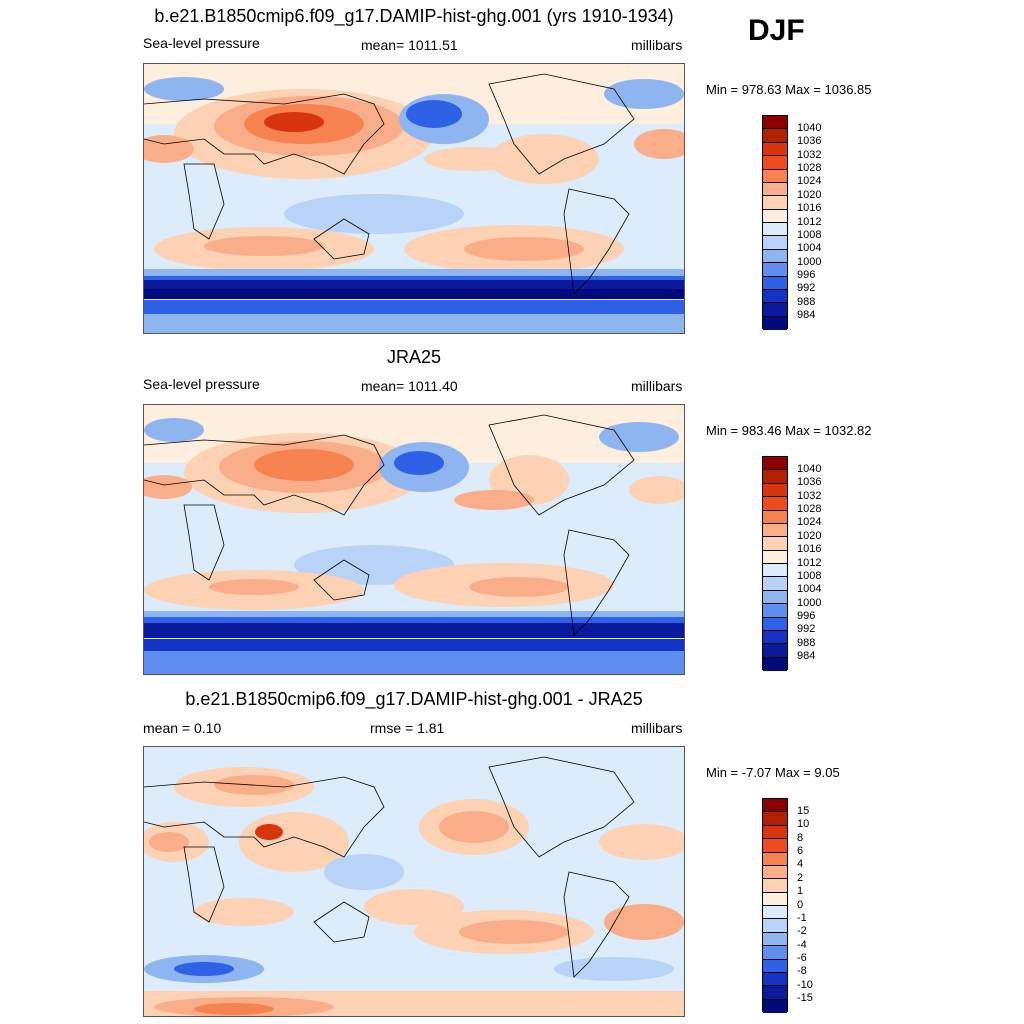 The width and height of the screenshot is (1024, 1024). Describe the element at coordinates (802, 958) in the screenshot. I see `colorbar-tick-label: -6` at that location.